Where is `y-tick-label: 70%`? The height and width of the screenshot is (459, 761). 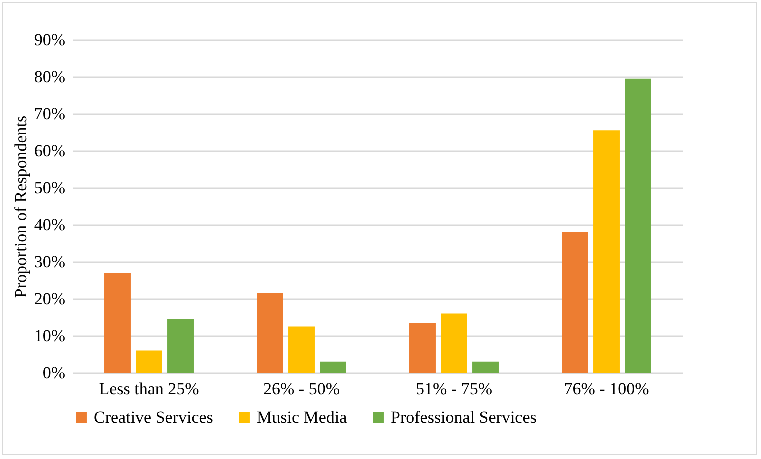
y-tick-label: 70% is located at coordinates (50, 114).